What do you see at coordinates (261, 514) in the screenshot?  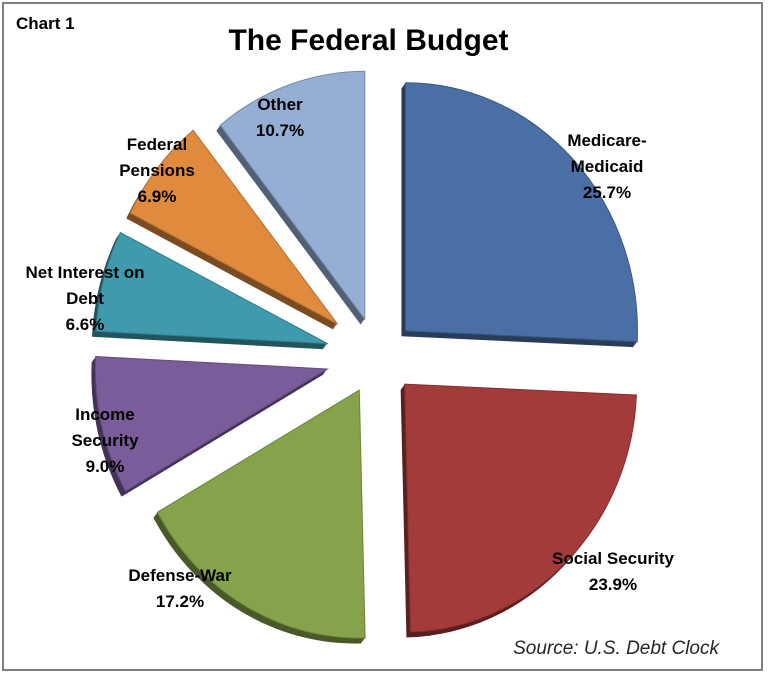 I see `pie-slice-defense-war` at bounding box center [261, 514].